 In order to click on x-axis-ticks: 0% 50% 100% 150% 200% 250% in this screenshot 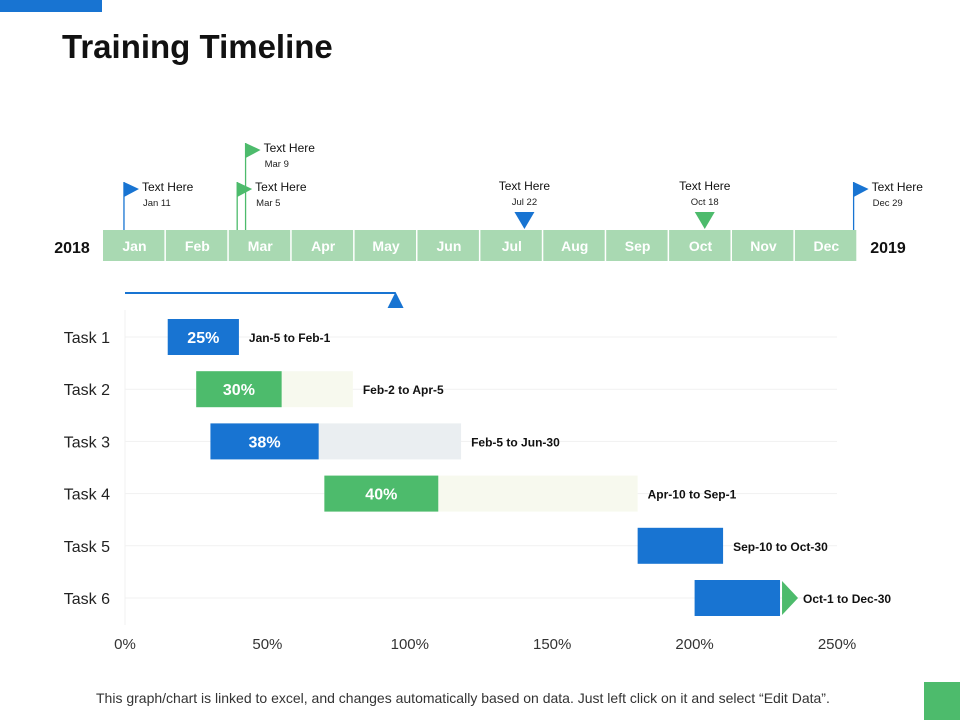, I will do `click(485, 644)`.